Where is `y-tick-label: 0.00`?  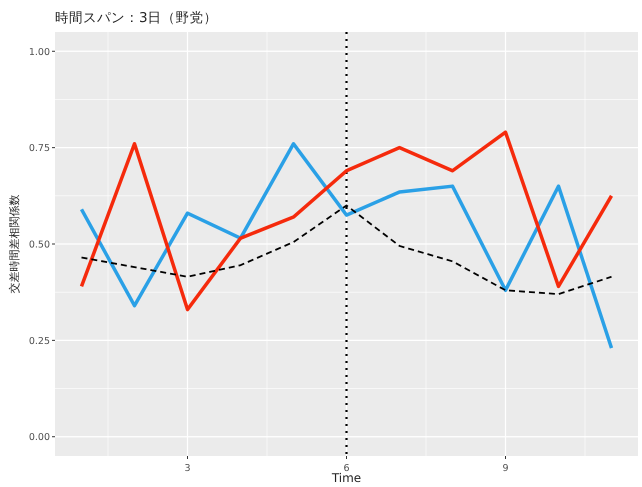
y-tick-label: 0.00 is located at coordinates (39, 438).